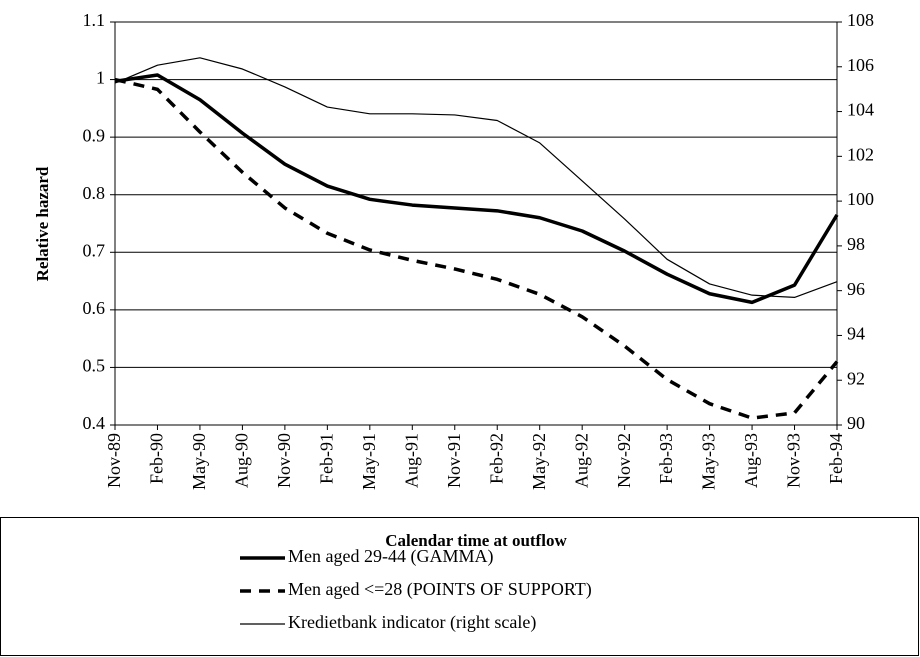 This screenshot has width=920, height=657. What do you see at coordinates (100, 78) in the screenshot?
I see `y-tick-label: 1` at bounding box center [100, 78].